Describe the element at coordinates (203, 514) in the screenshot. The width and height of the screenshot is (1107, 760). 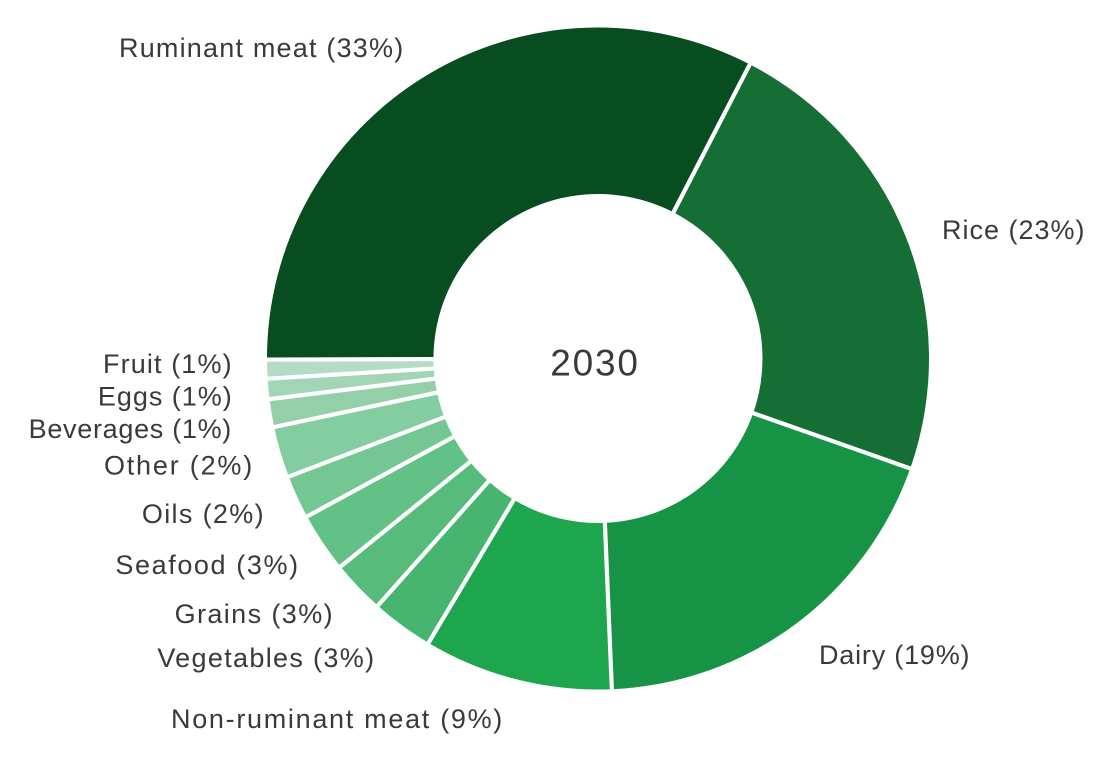
I see `svg-text: Oils (2%)` at that location.